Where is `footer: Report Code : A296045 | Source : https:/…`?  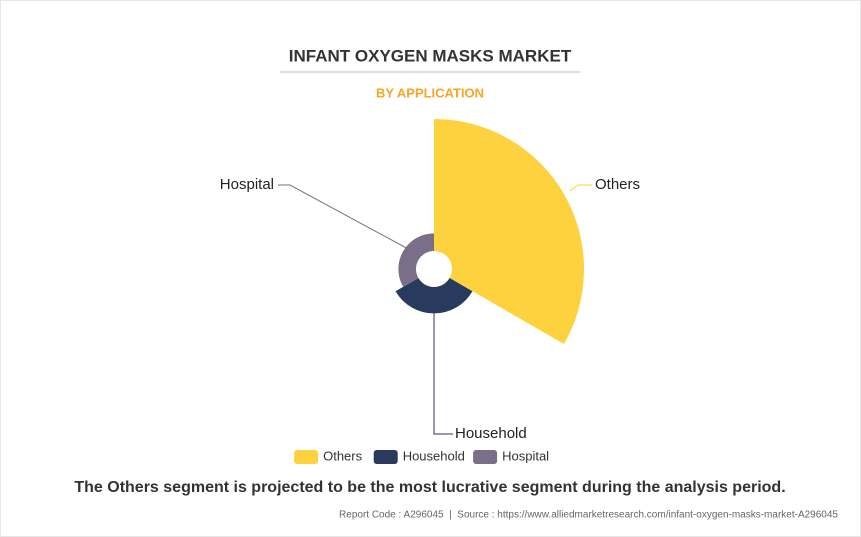
footer: Report Code : A296045 | Source : https:/… is located at coordinates (588, 515).